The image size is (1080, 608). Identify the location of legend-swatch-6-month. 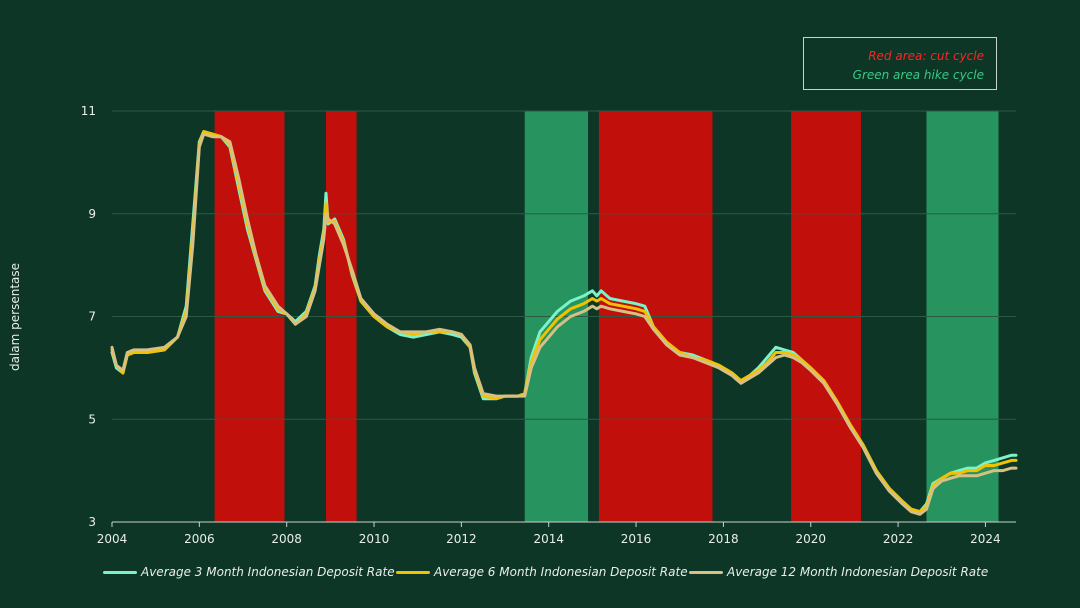
(413, 572).